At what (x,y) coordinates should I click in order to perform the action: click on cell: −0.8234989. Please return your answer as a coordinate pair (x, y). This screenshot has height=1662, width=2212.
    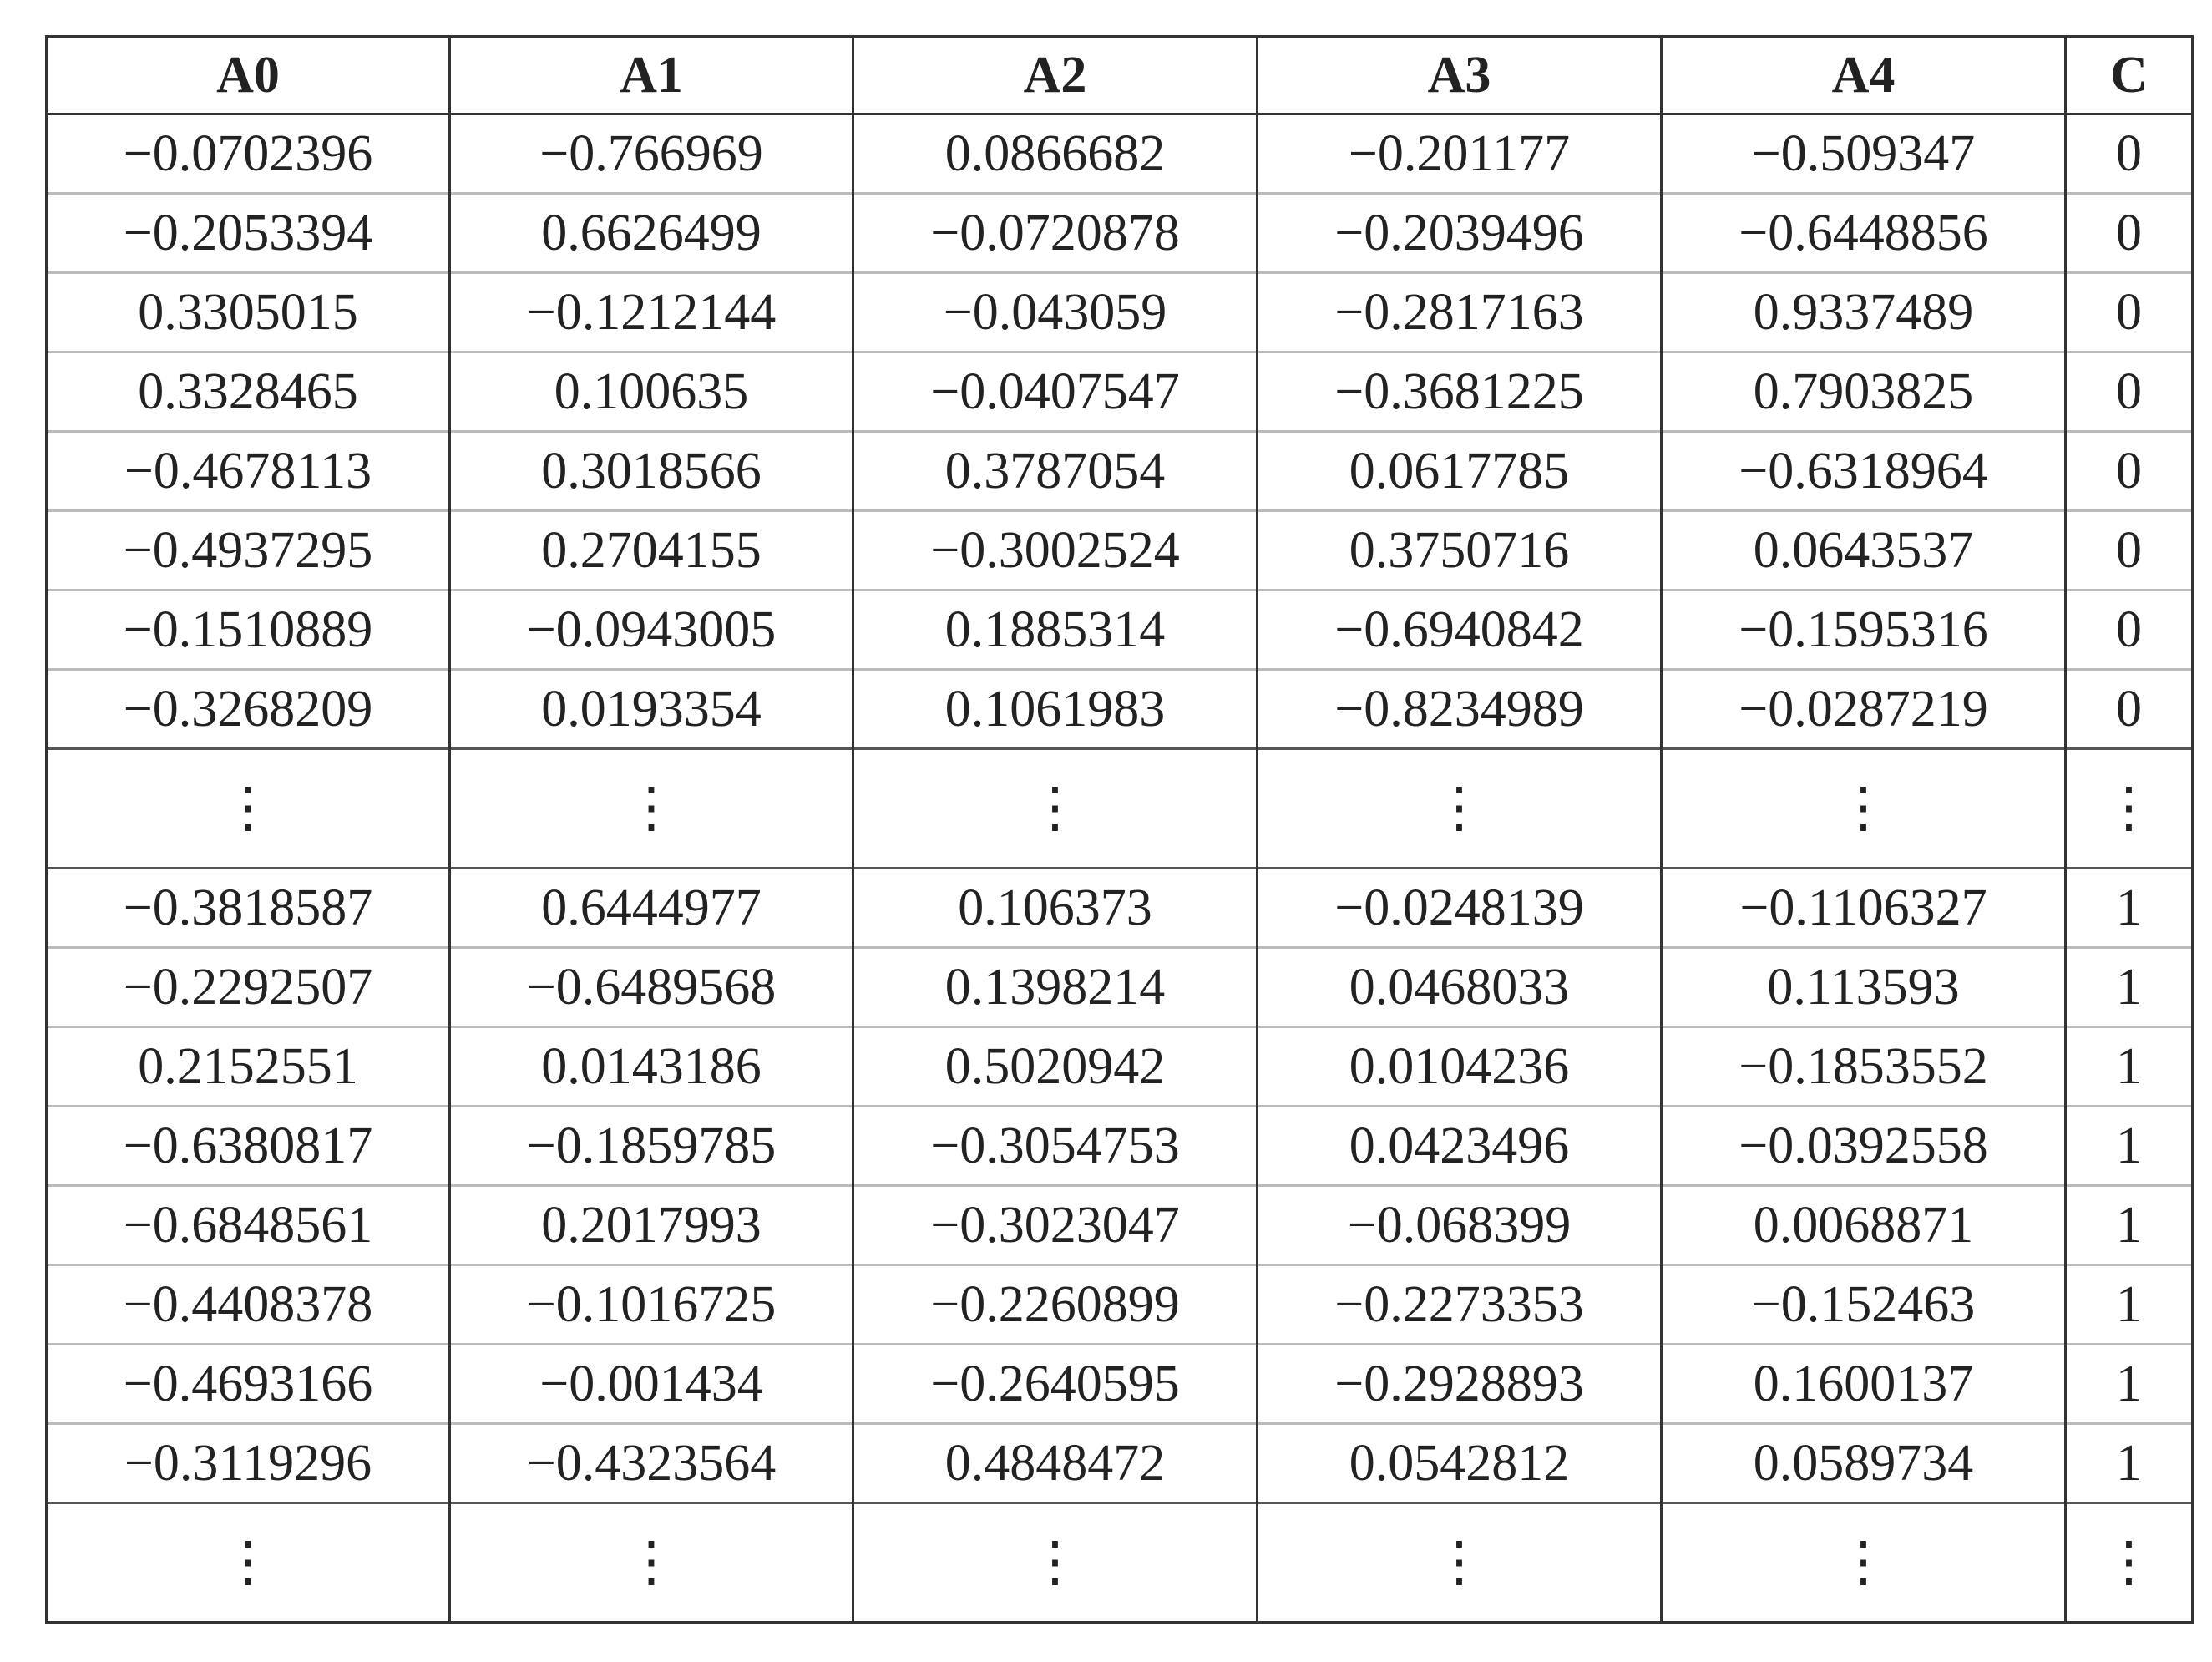
    Looking at the image, I should click on (1459, 708).